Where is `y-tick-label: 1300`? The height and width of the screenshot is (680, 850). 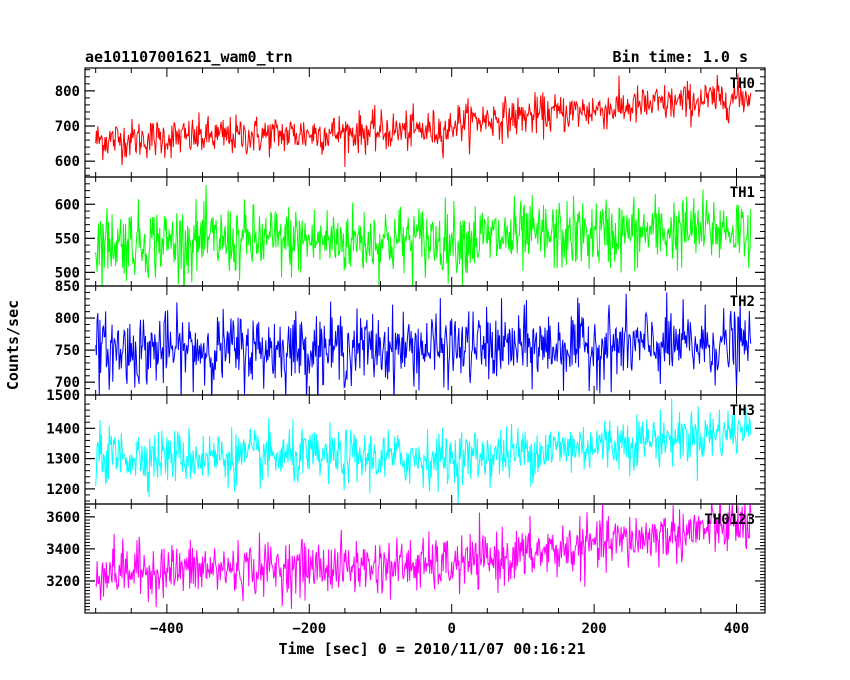
y-tick-label: 1300 is located at coordinates (63, 460).